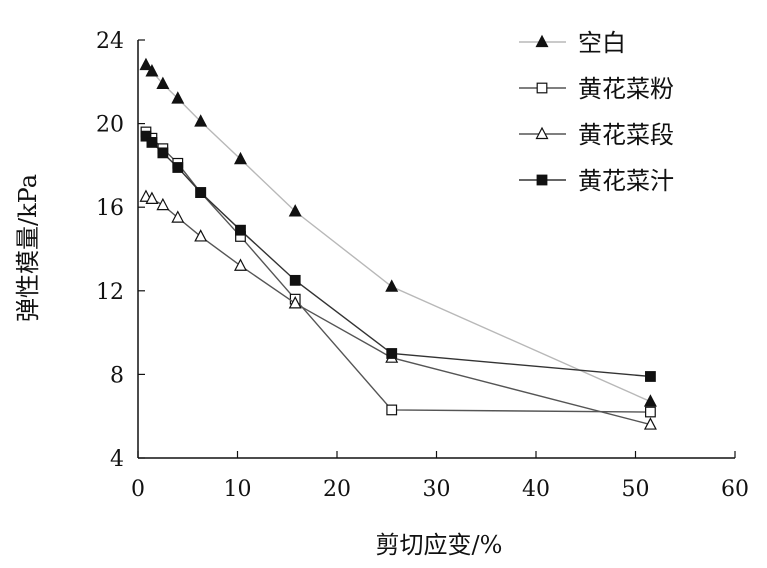 Image resolution: width=767 pixels, height=568 pixels. I want to click on y-tick-label: 12, so click(110, 292).